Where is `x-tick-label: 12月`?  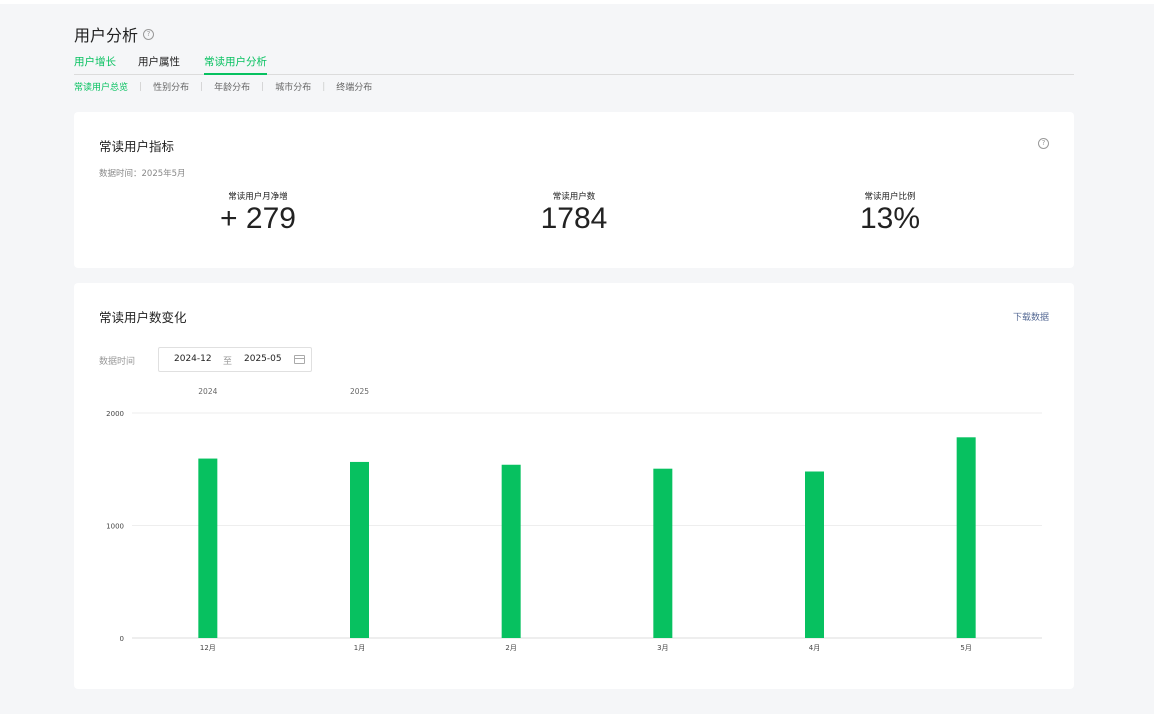
x-tick-label: 12月 is located at coordinates (208, 648).